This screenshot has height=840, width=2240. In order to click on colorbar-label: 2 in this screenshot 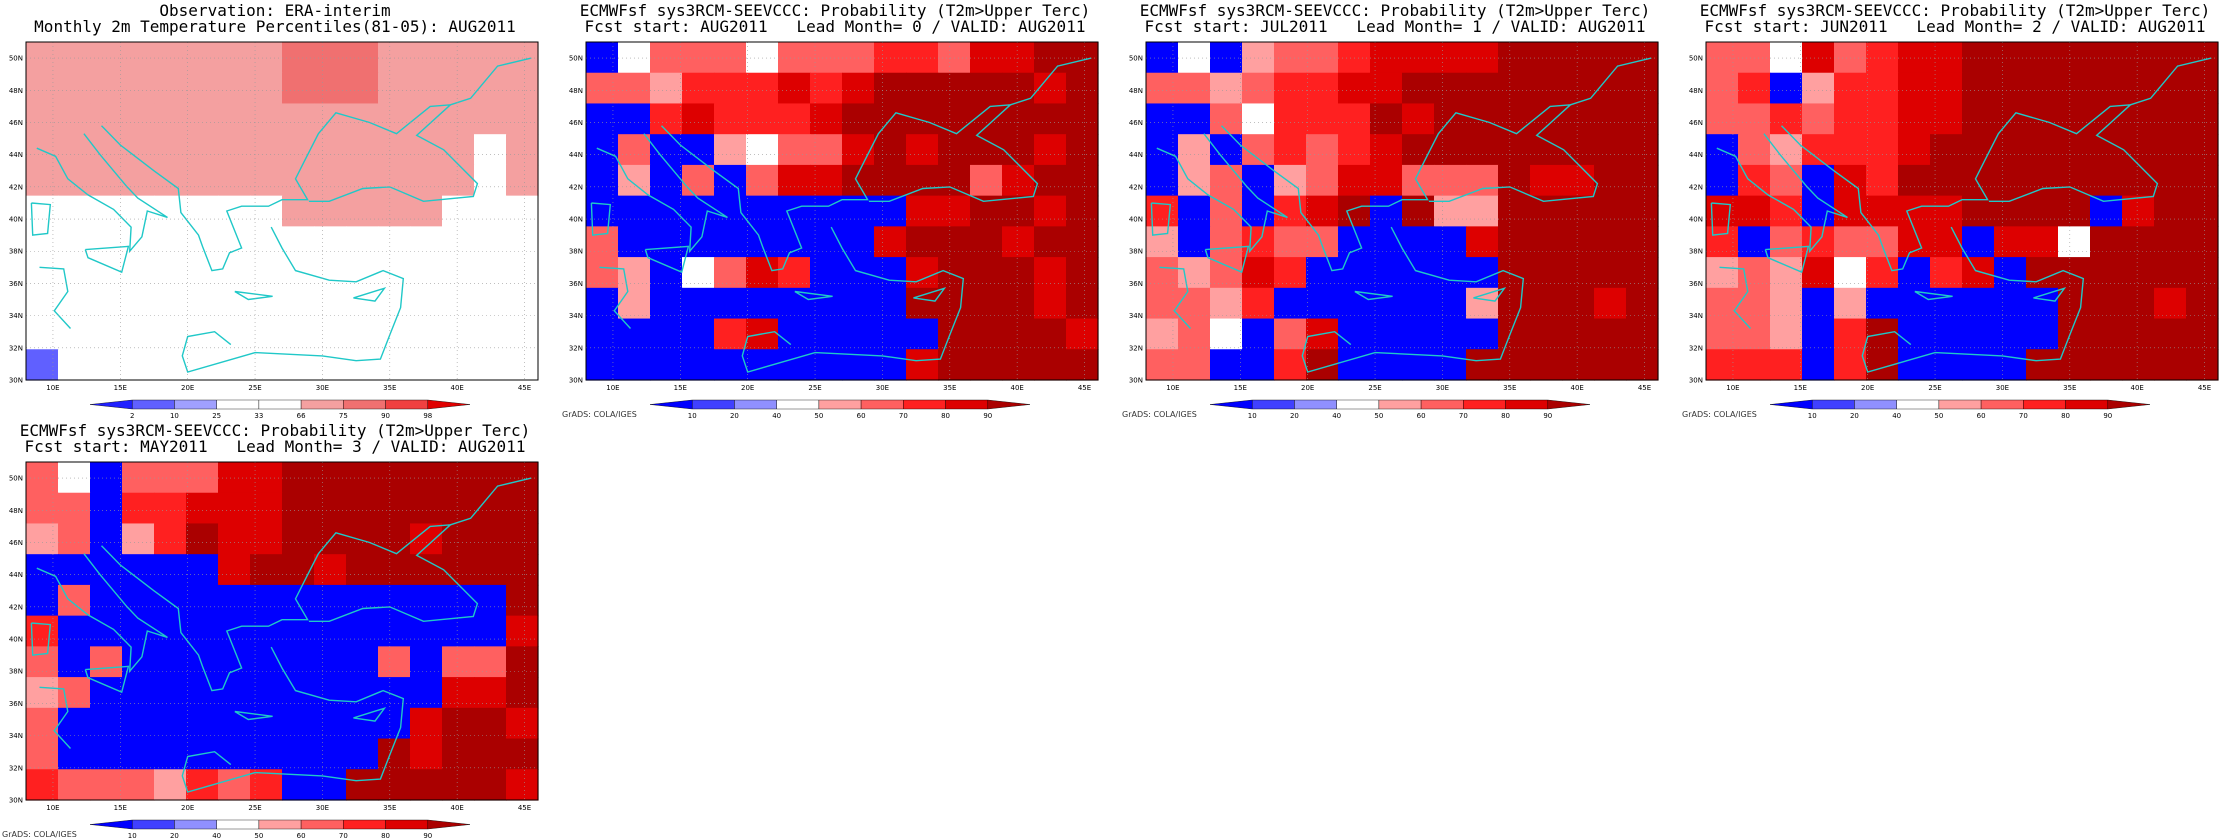, I will do `click(132, 416)`.